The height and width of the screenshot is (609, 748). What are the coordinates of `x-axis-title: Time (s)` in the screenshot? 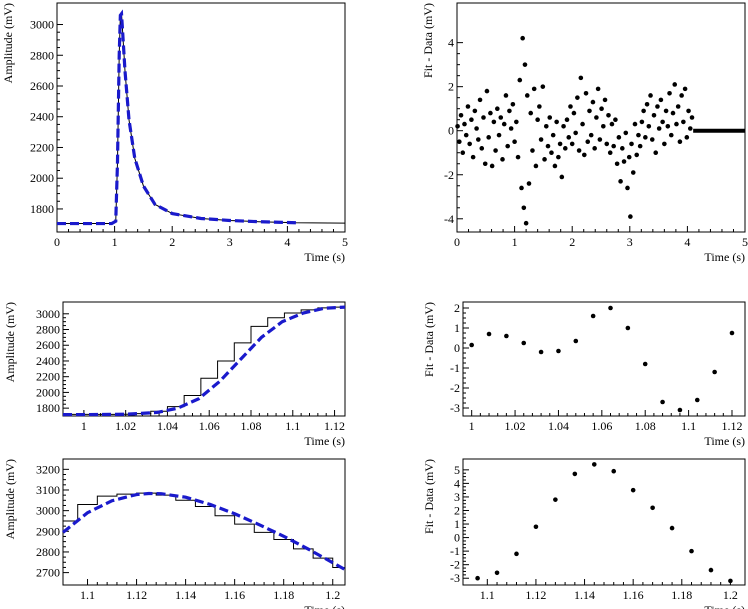 It's located at (324, 441).